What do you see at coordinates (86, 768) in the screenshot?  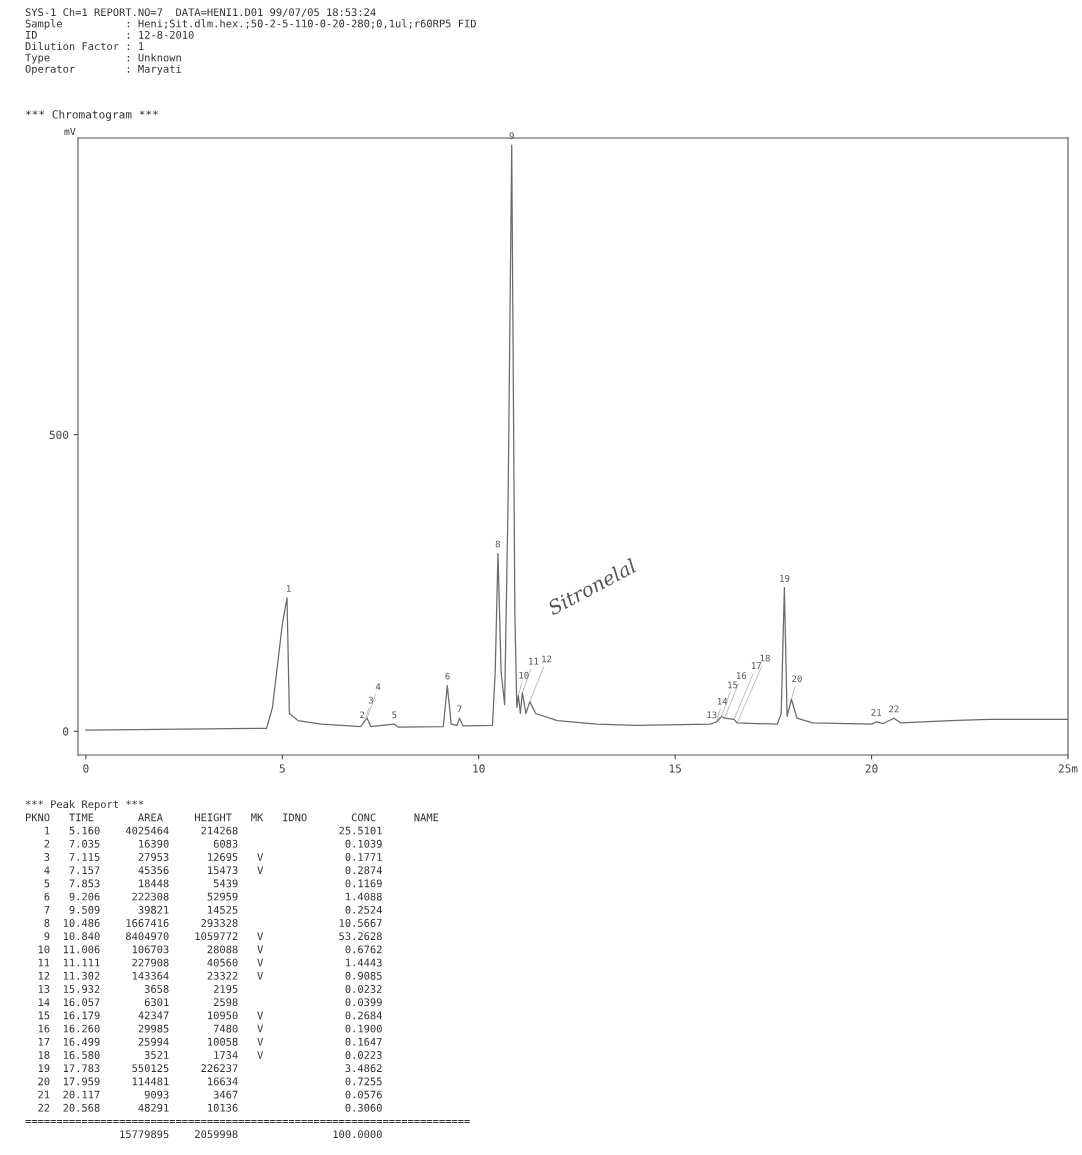 I see `x-tick-label: 0` at bounding box center [86, 768].